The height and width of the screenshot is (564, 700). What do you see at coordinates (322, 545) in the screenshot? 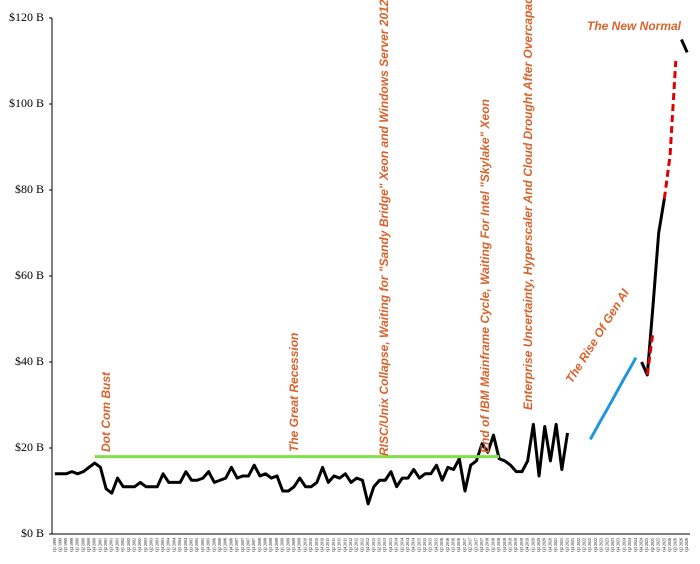
I see `x-tick-label: Q4 2010` at bounding box center [322, 545].